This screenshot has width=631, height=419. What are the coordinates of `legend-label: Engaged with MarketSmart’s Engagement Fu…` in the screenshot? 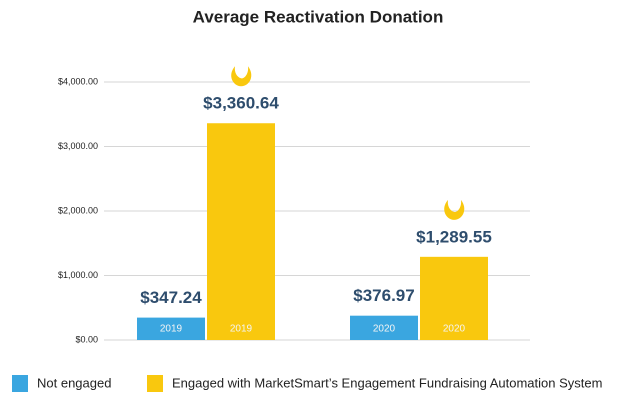 It's located at (387, 382).